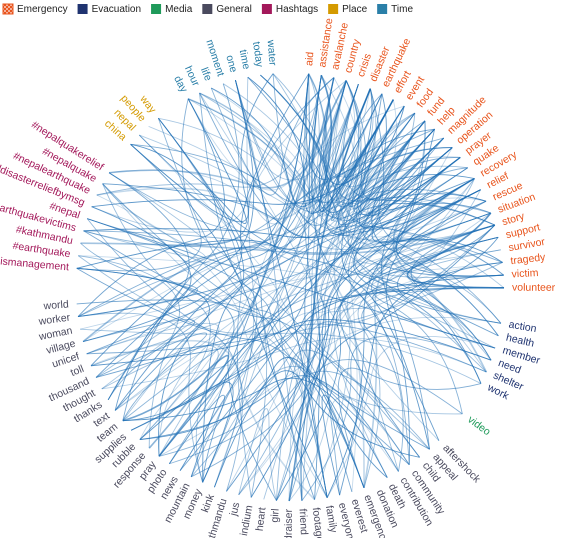 Image resolution: width=572 pixels, height=543 pixels. Describe the element at coordinates (272, 53) in the screenshot. I see `node-label: water` at that location.